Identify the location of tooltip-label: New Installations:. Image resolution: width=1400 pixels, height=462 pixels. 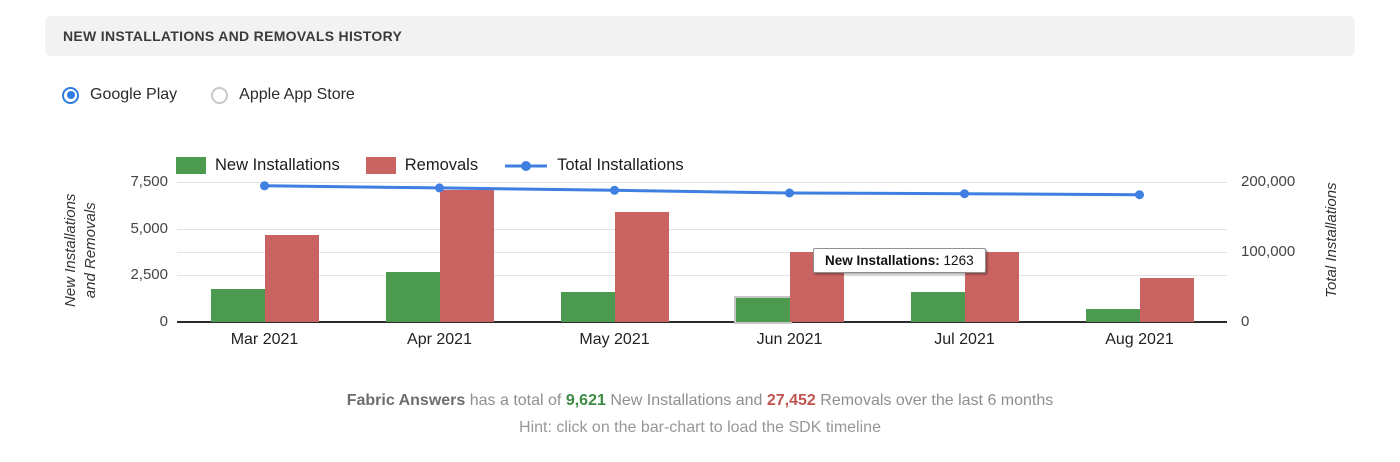
(882, 260).